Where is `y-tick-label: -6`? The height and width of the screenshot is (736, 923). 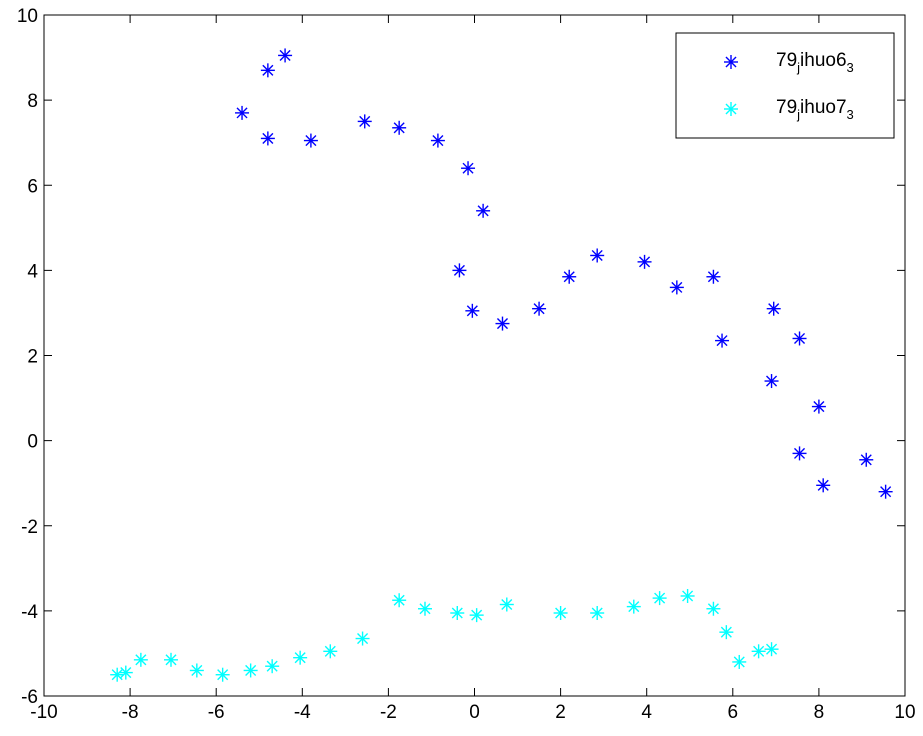 y-tick-label: -6 is located at coordinates (29, 697).